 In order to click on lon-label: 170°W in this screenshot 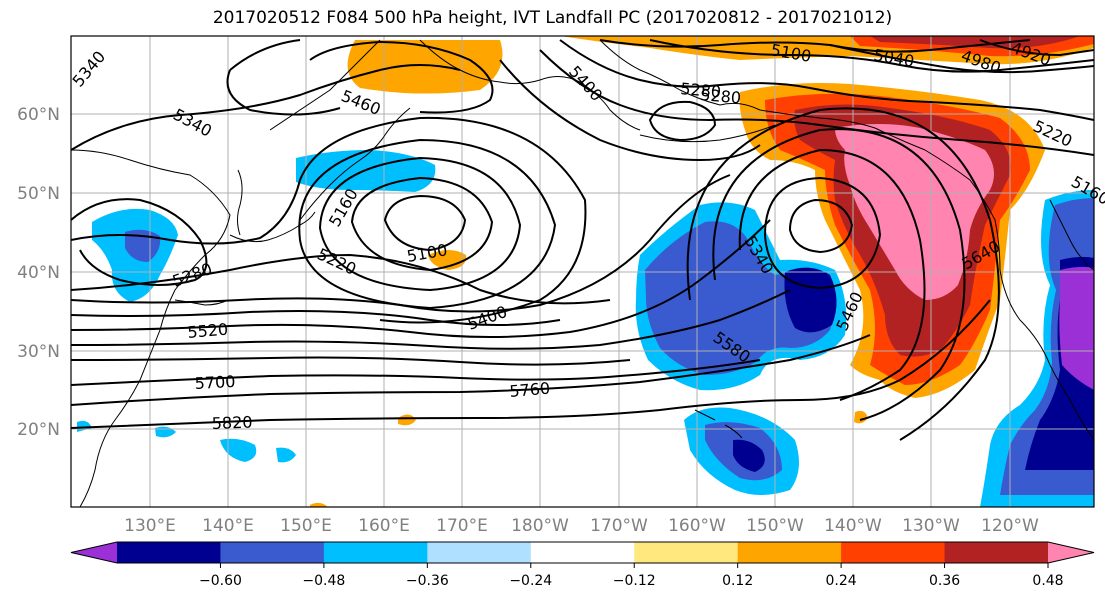, I will do `click(619, 526)`.